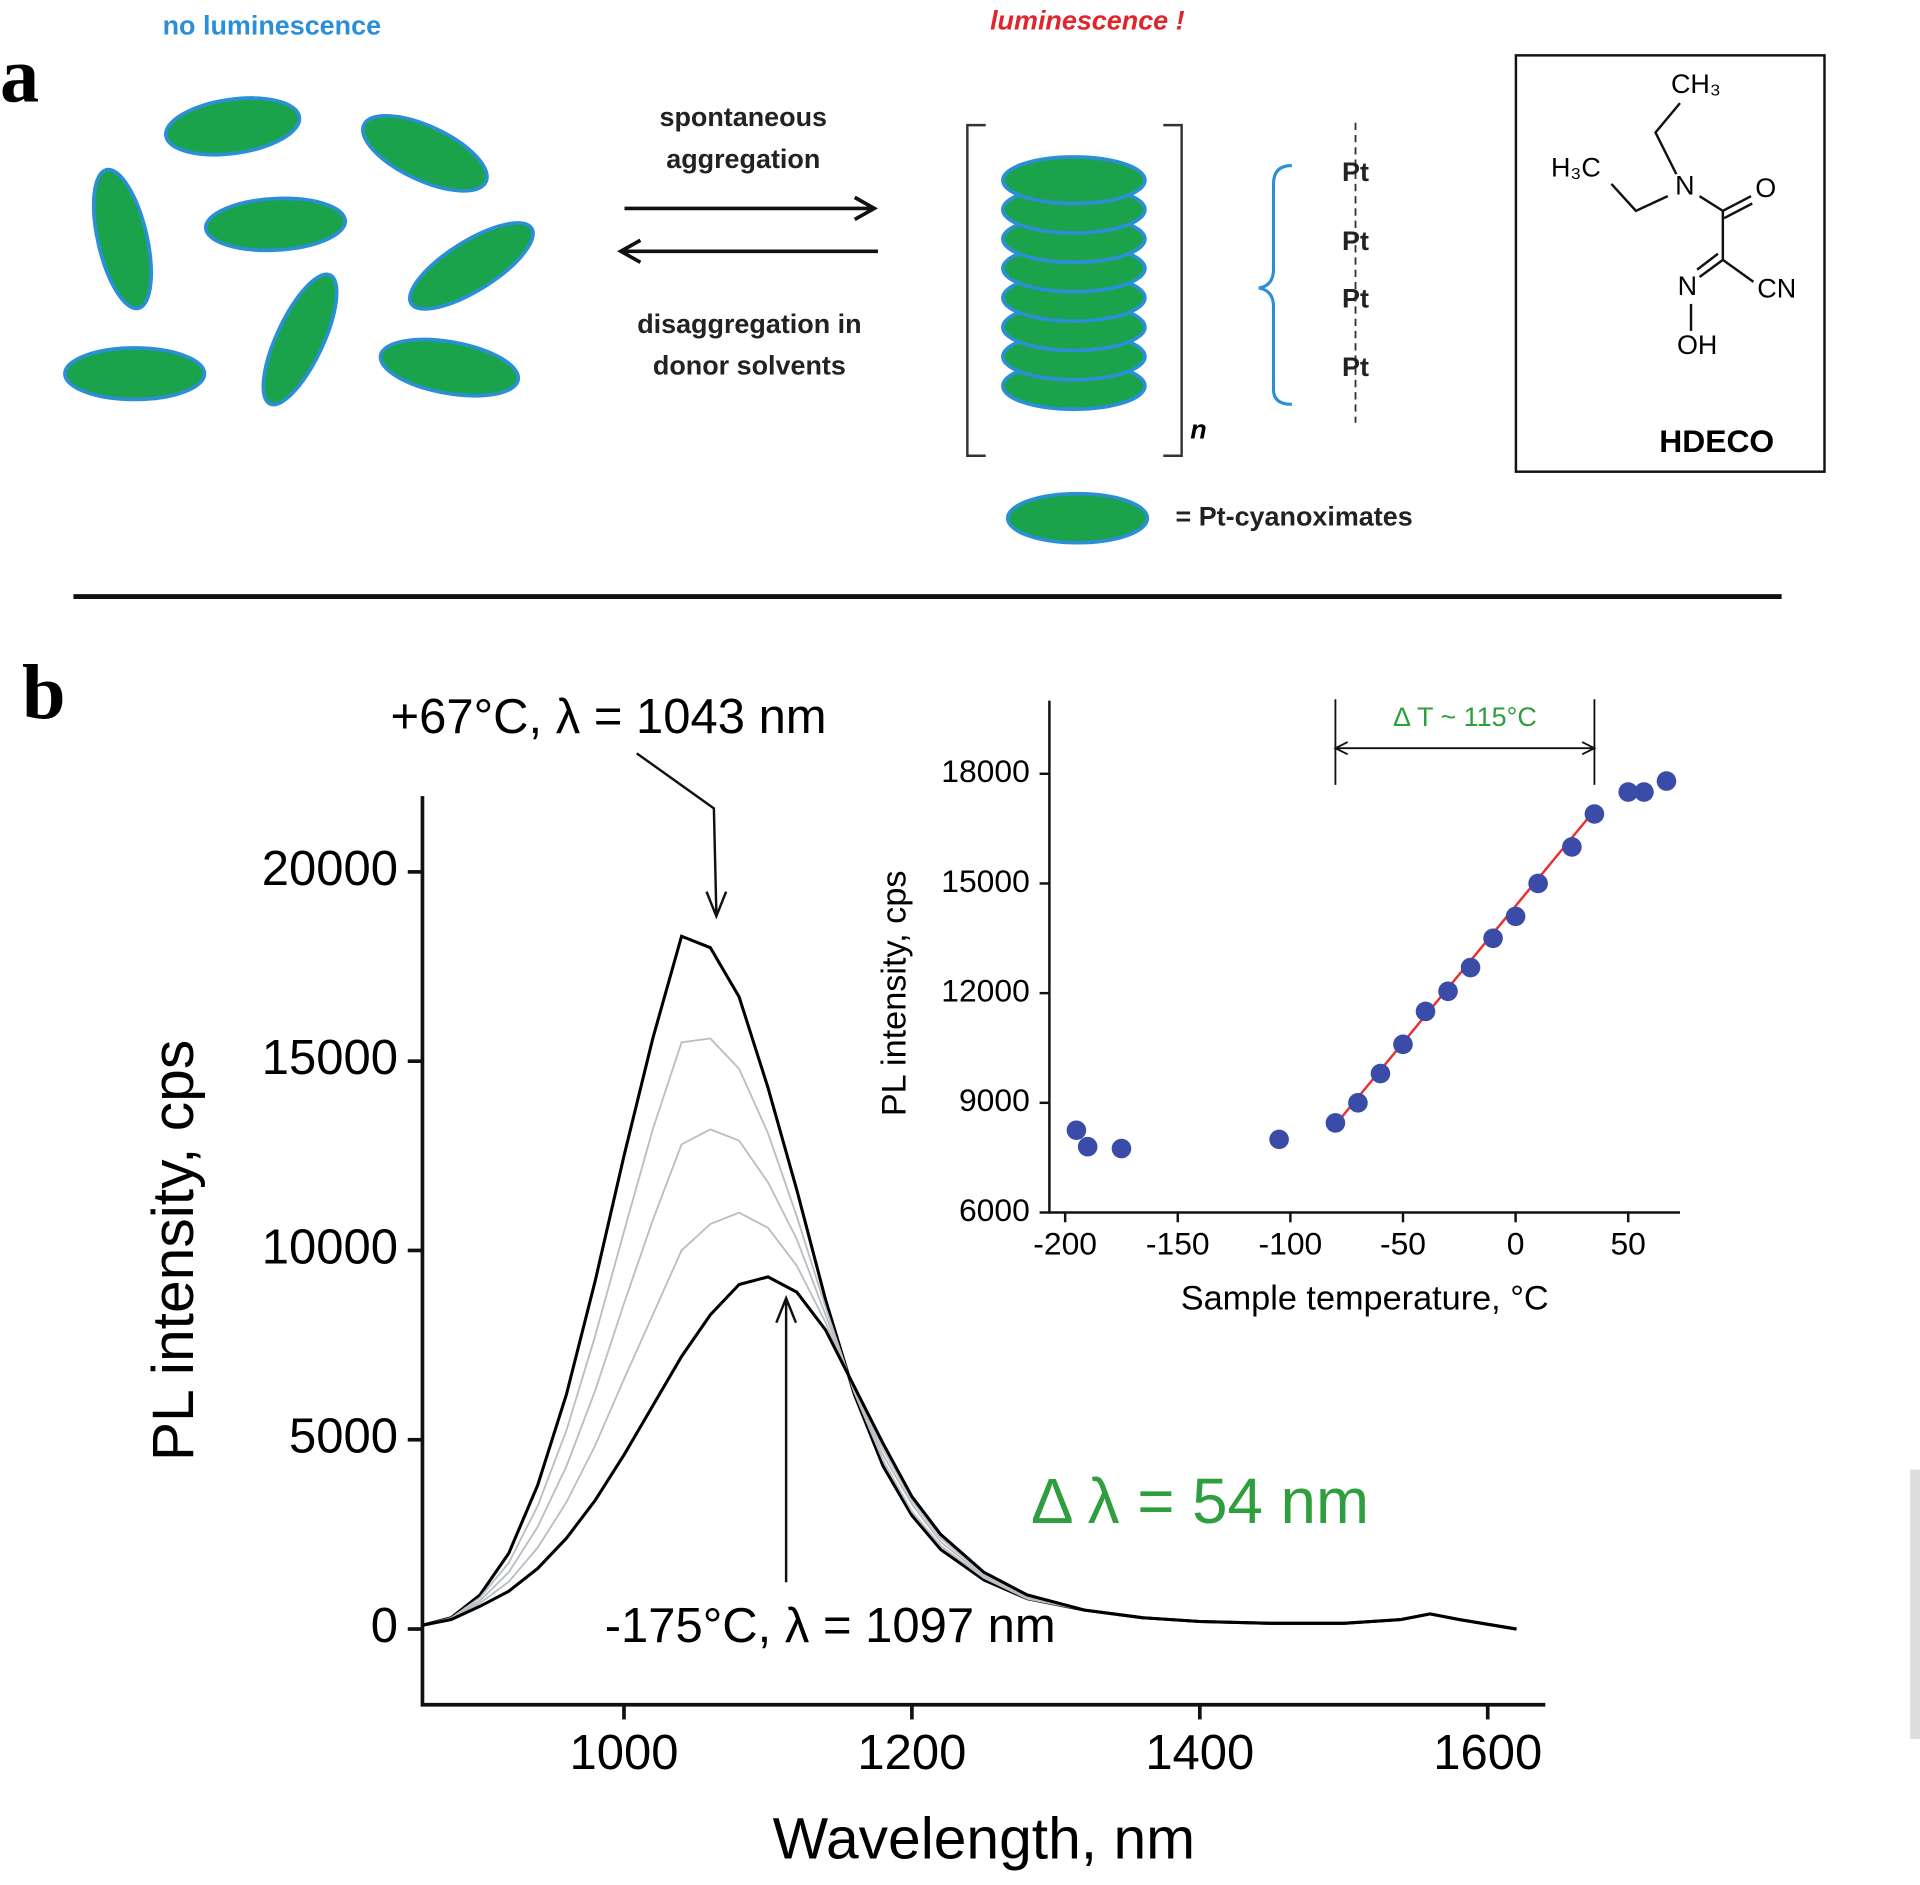 This screenshot has width=1920, height=1885. I want to click on axis, so click(1364, 957).